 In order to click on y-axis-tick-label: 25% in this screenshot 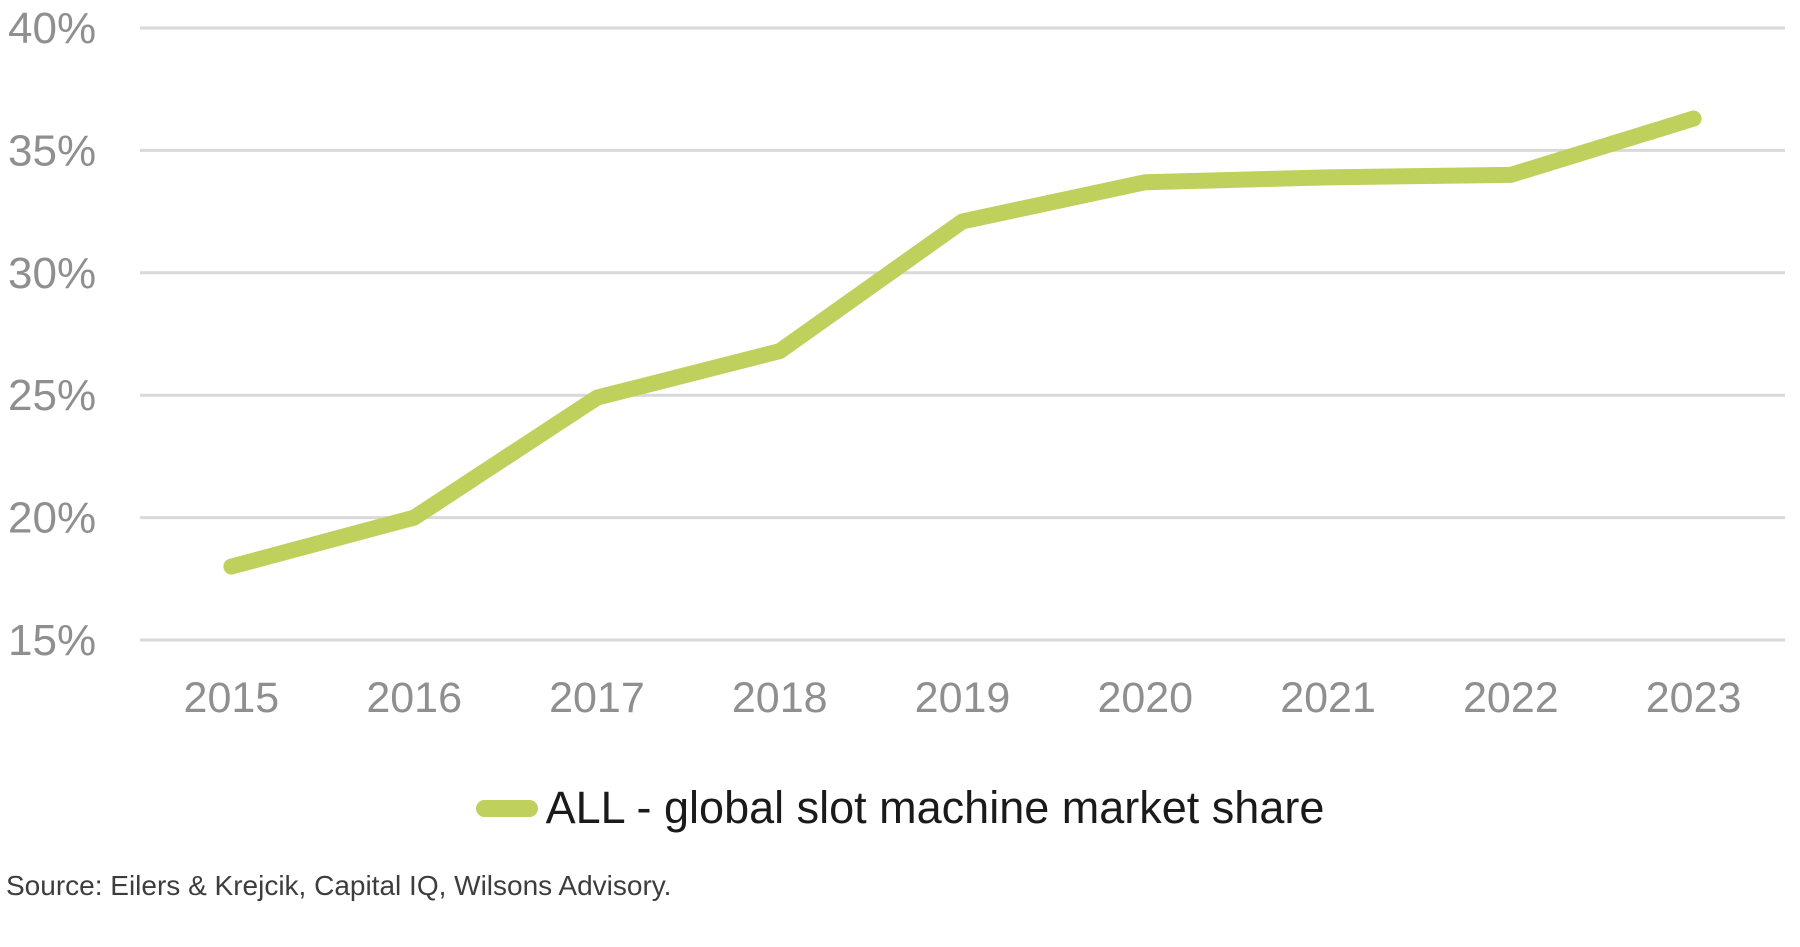, I will do `click(52, 395)`.